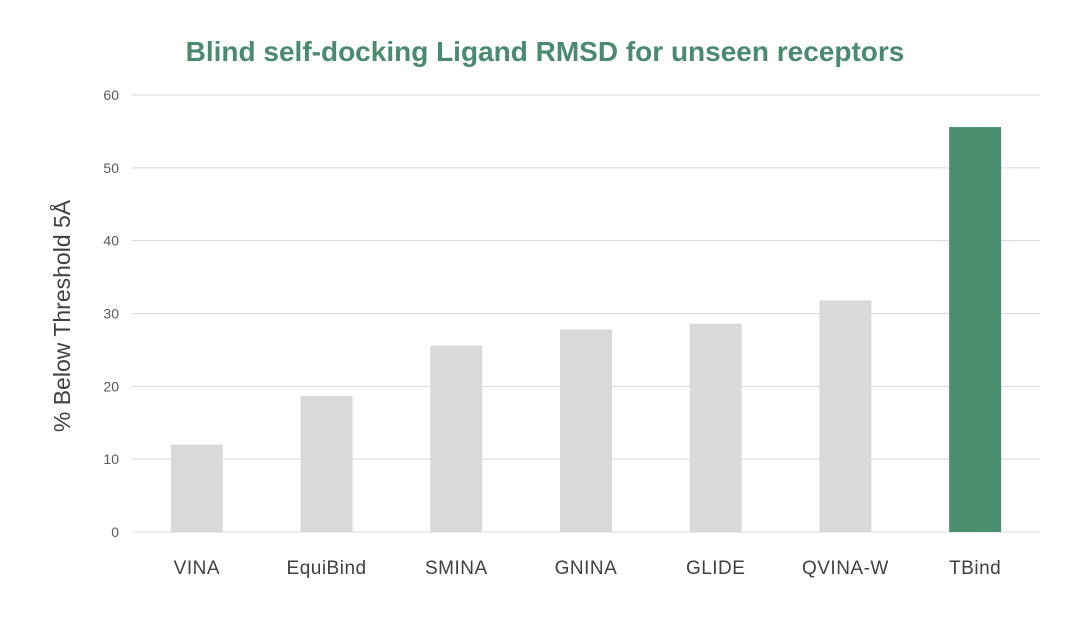 The width and height of the screenshot is (1080, 621). I want to click on bar-tbind, so click(975, 330).